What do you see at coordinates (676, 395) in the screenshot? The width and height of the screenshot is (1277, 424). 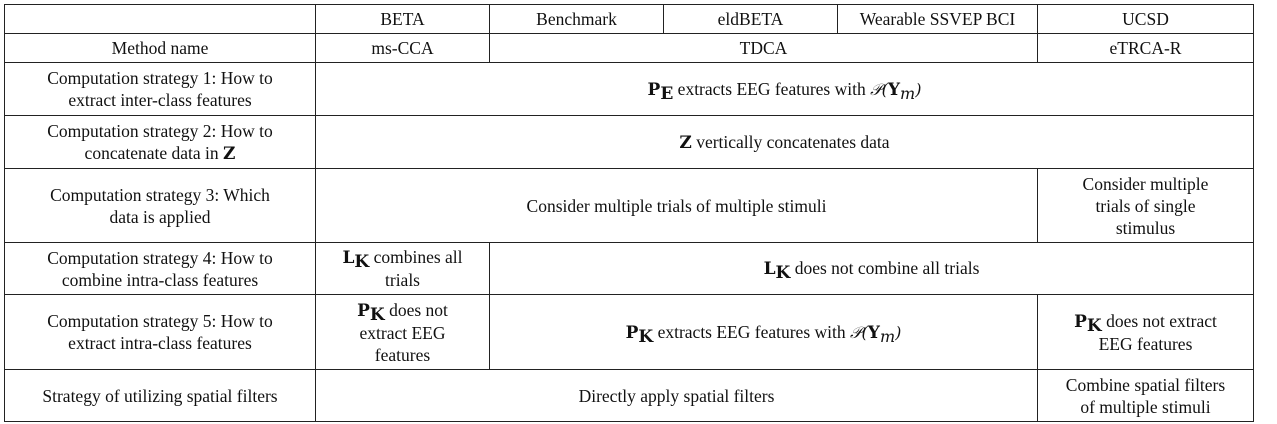 I see `spatial-filter-main-cell: Directly apply spatial filters` at bounding box center [676, 395].